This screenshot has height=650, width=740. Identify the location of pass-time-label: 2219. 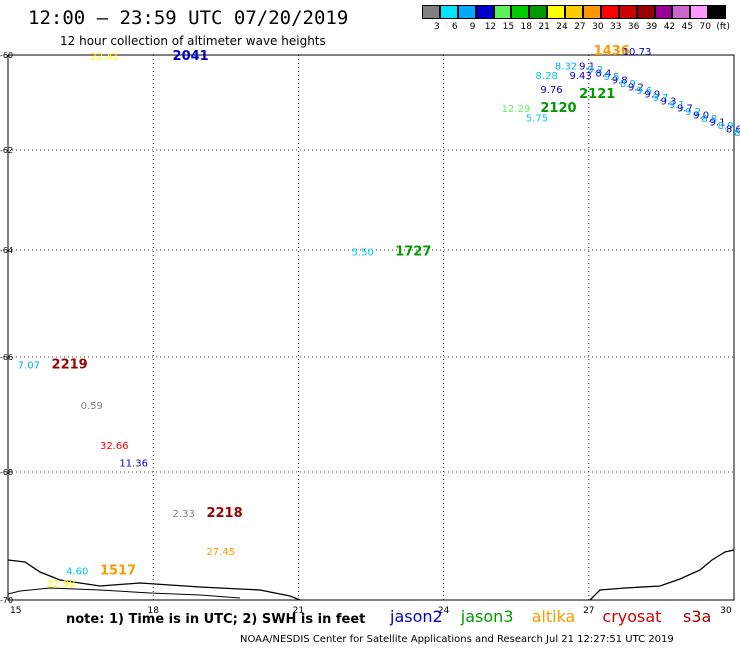
(70, 365).